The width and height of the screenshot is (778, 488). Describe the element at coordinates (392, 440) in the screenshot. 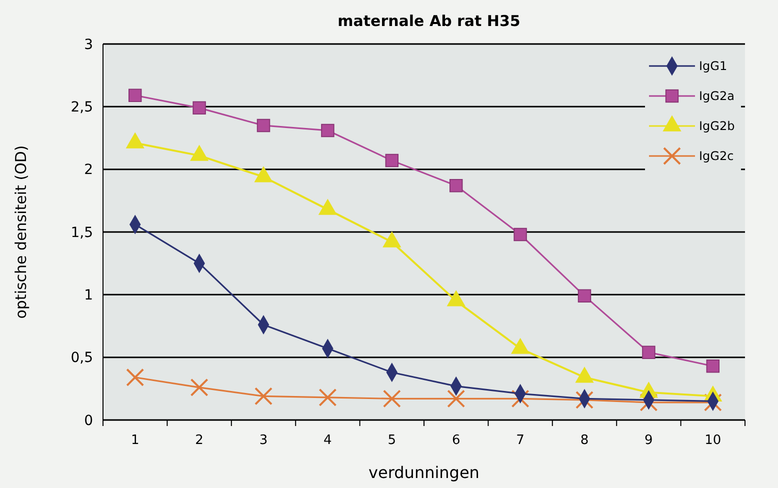

I see `x-tick-label: 5` at that location.